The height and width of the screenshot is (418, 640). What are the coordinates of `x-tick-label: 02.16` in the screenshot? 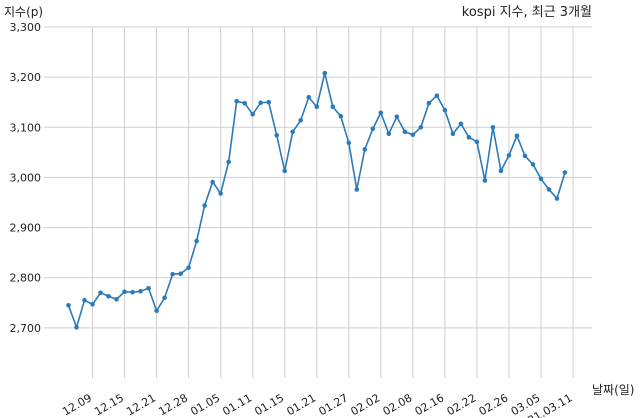 It's located at (430, 404).